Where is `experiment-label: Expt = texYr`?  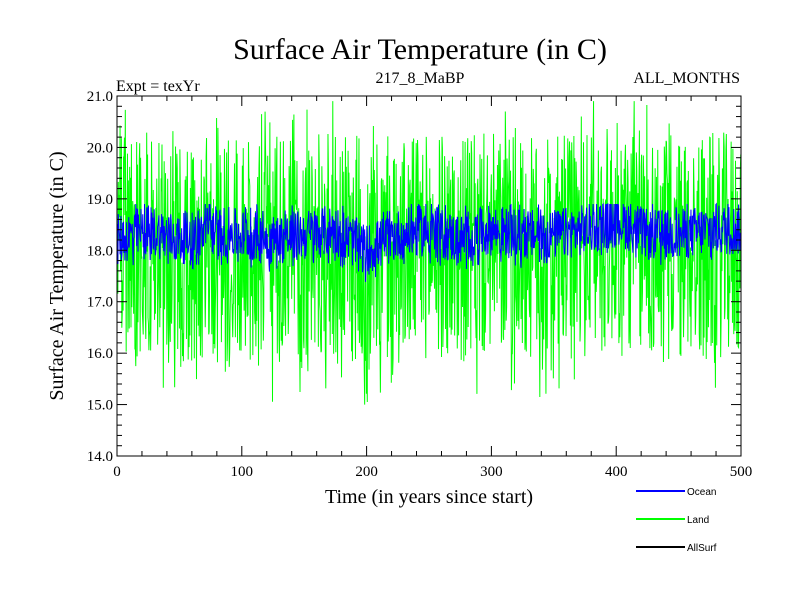
experiment-label: Expt = texYr is located at coordinates (158, 86).